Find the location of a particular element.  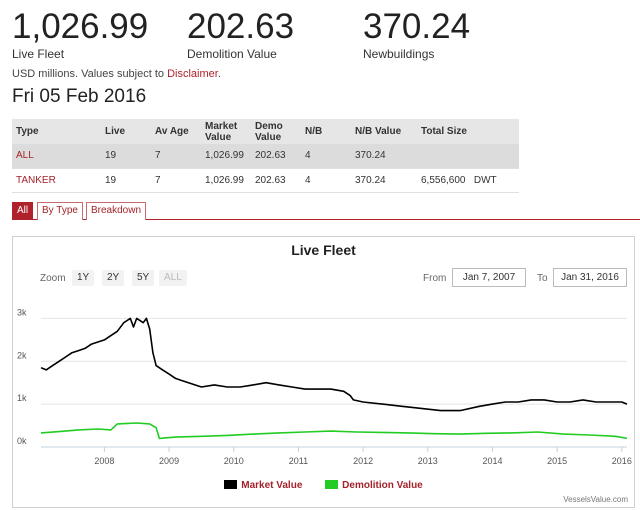

chart-legend: Market Value Demolition Value is located at coordinates (323, 485).